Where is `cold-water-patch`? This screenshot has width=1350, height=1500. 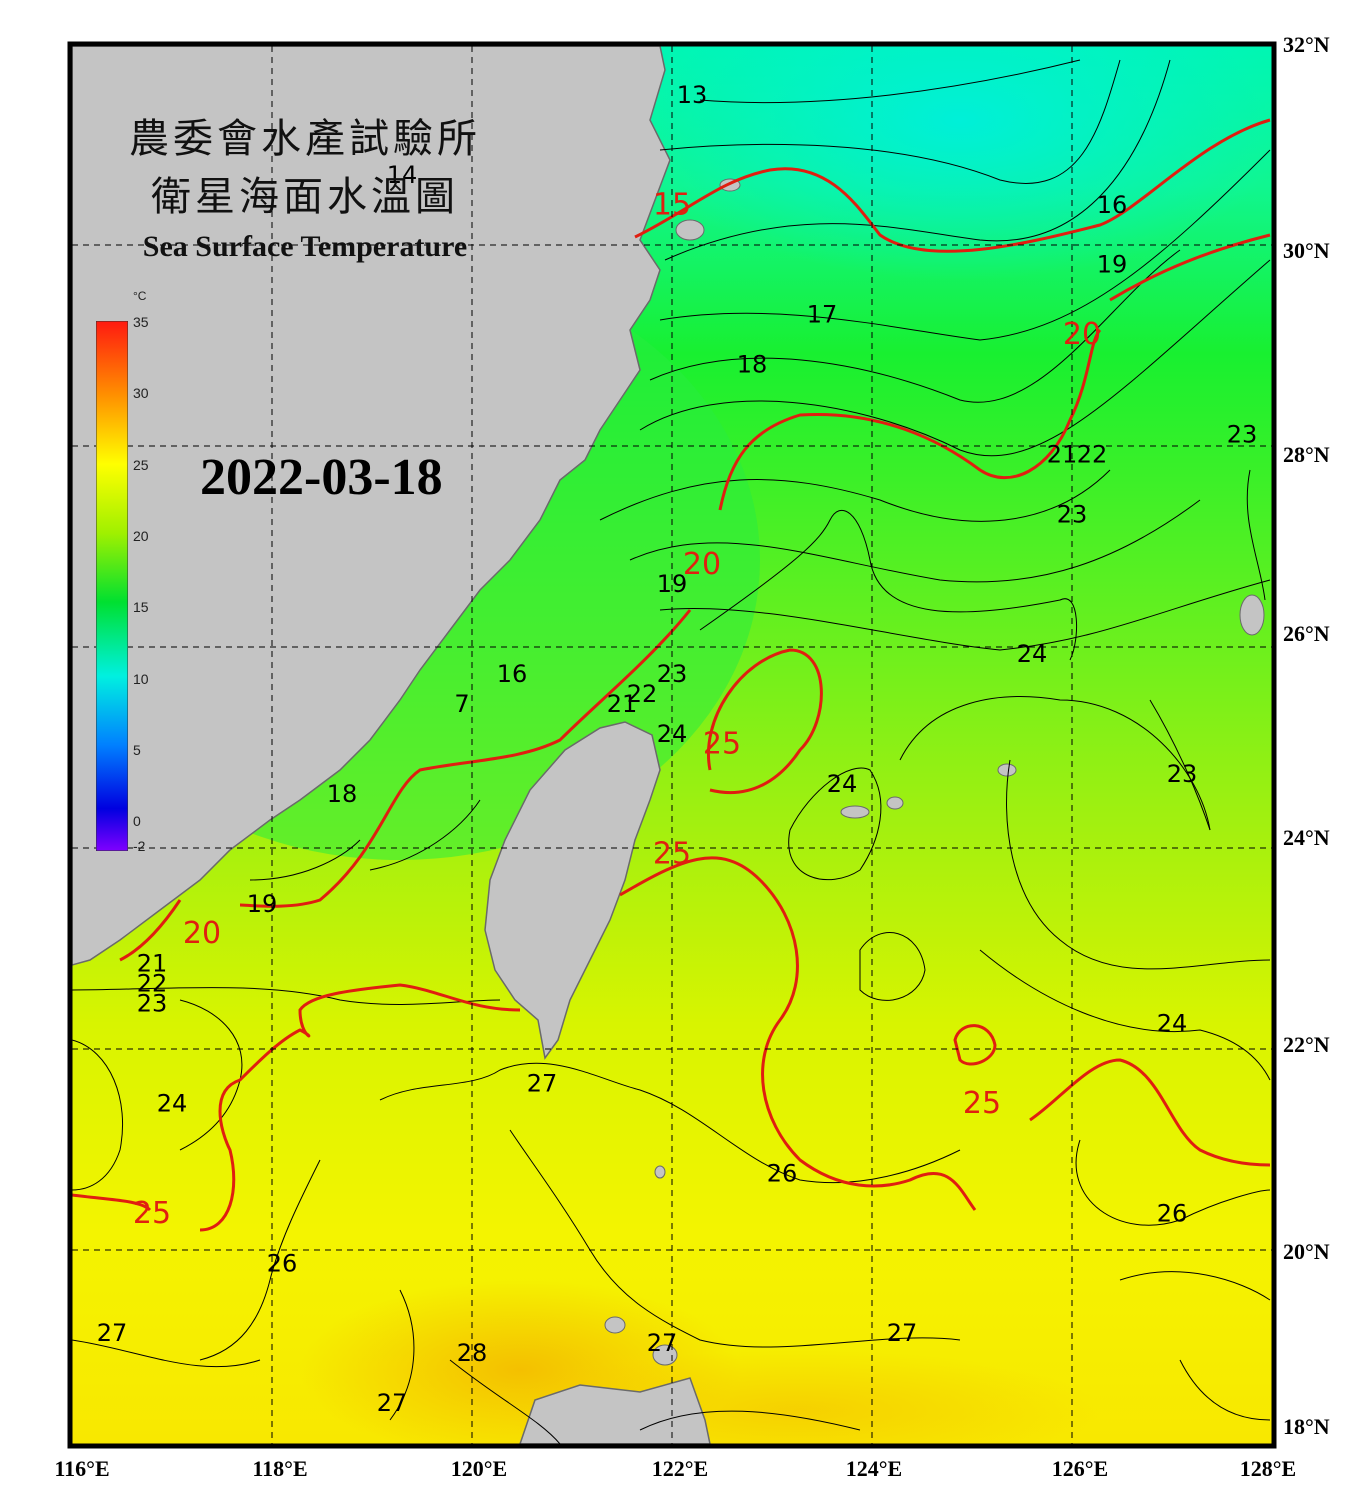 cold-water-patch is located at coordinates (951, 163).